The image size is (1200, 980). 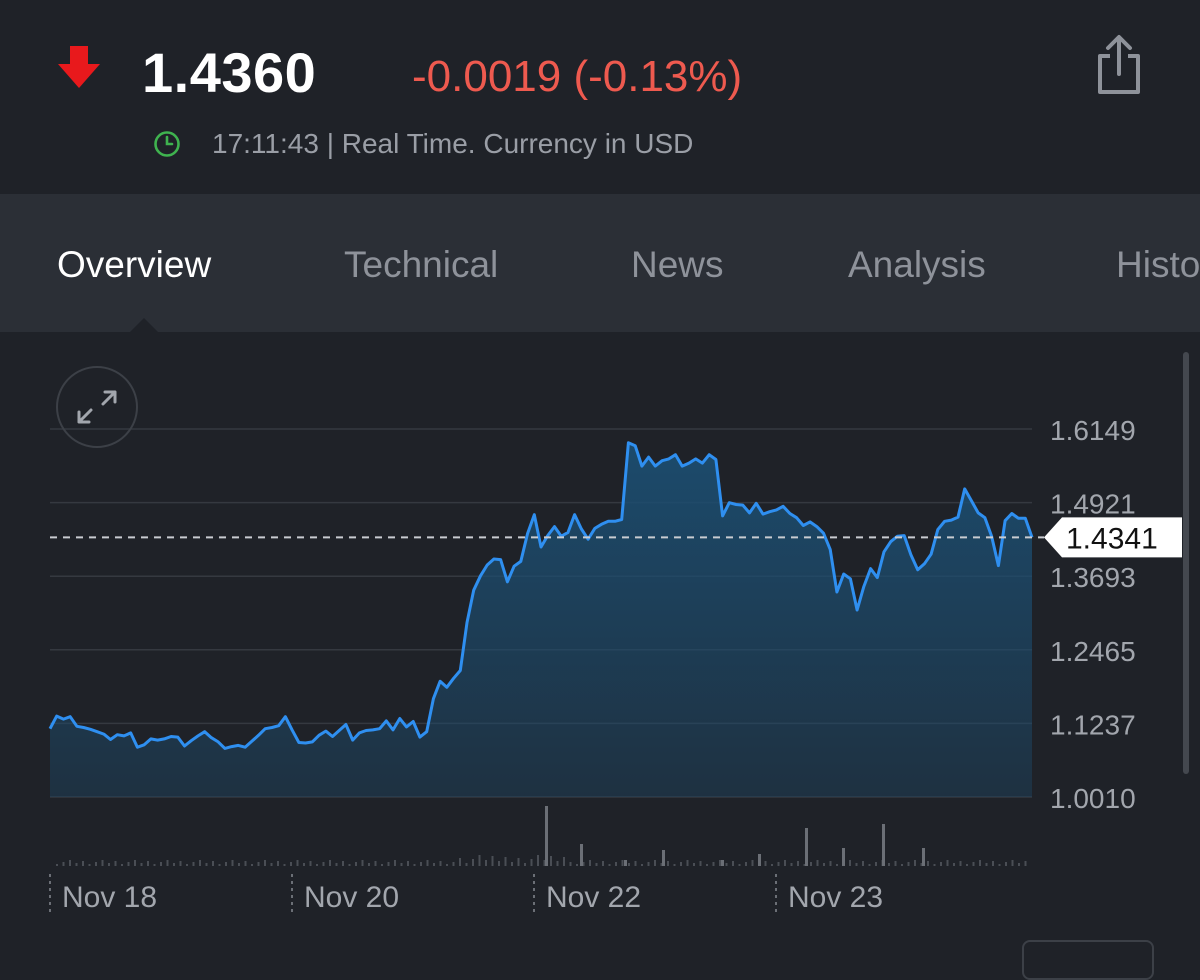 What do you see at coordinates (167, 144) in the screenshot?
I see `clock-icon` at bounding box center [167, 144].